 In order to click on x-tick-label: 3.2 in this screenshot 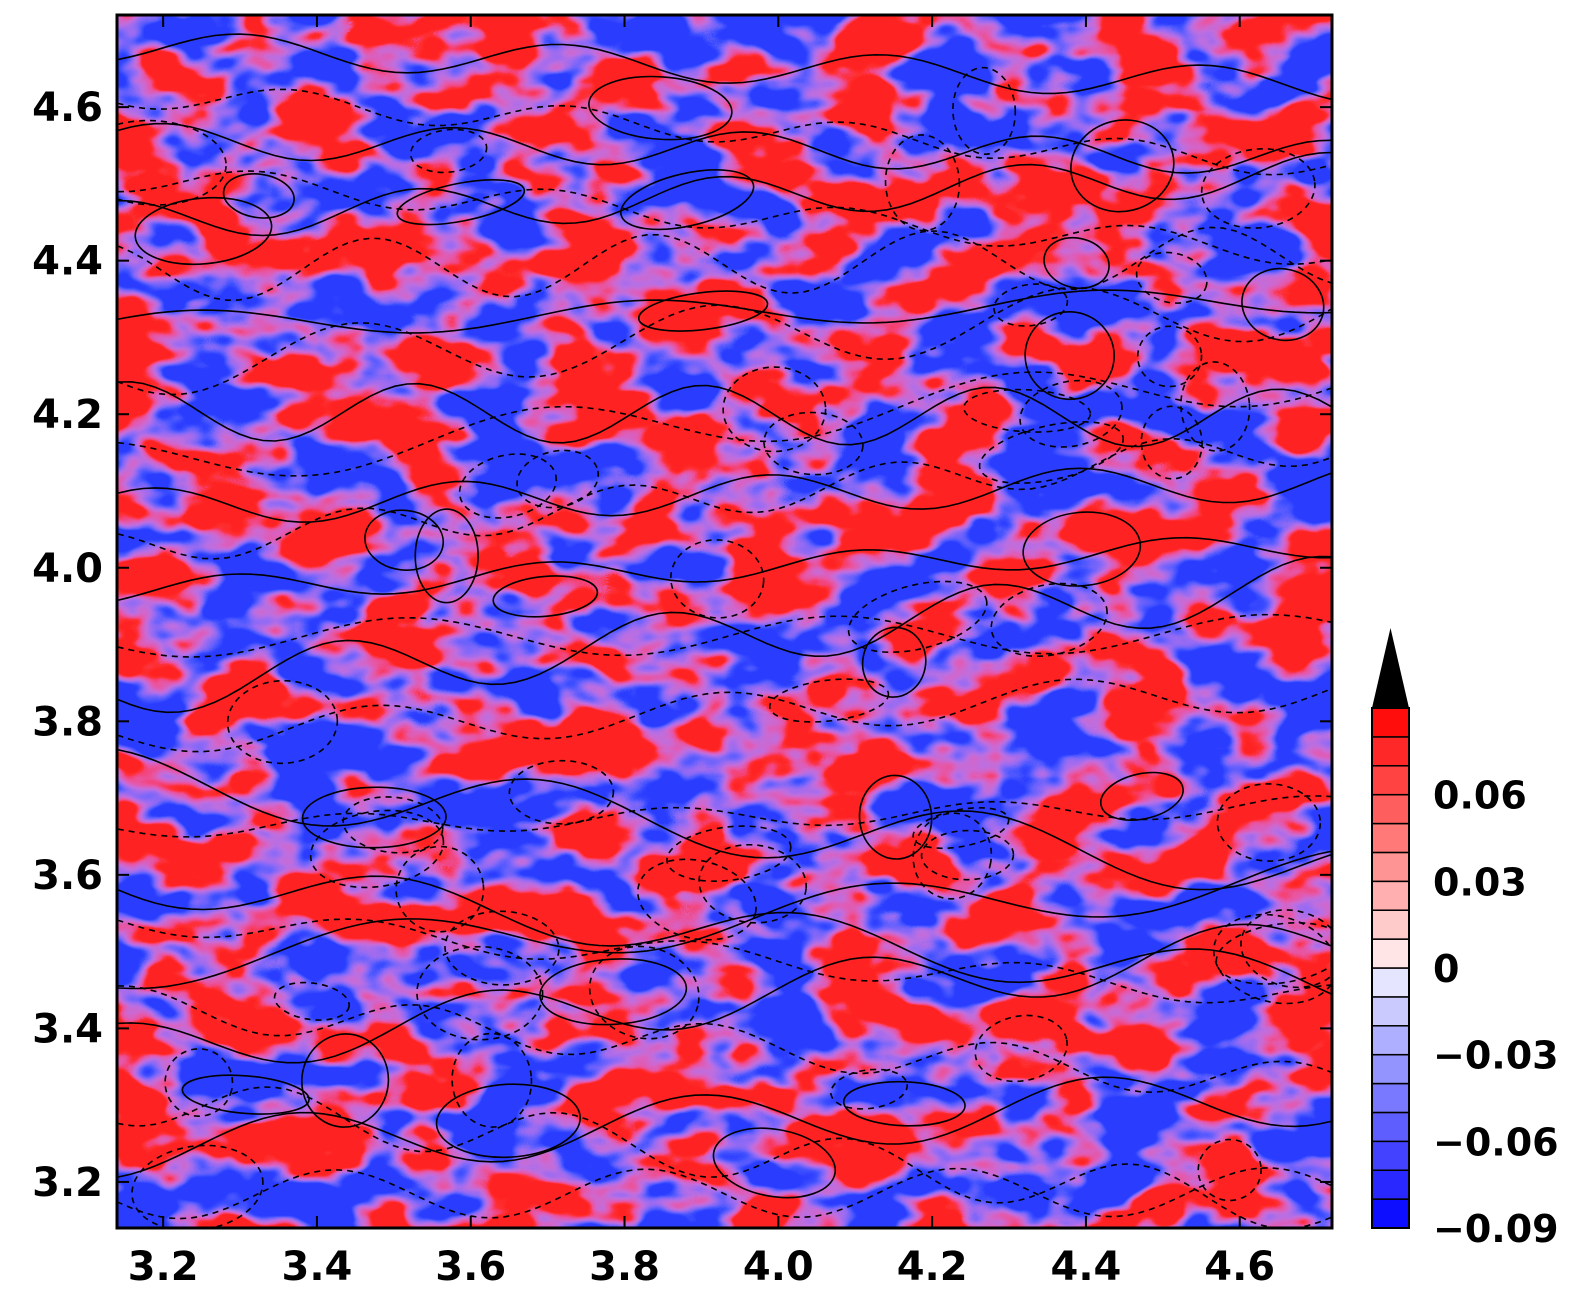, I will do `click(163, 1267)`.